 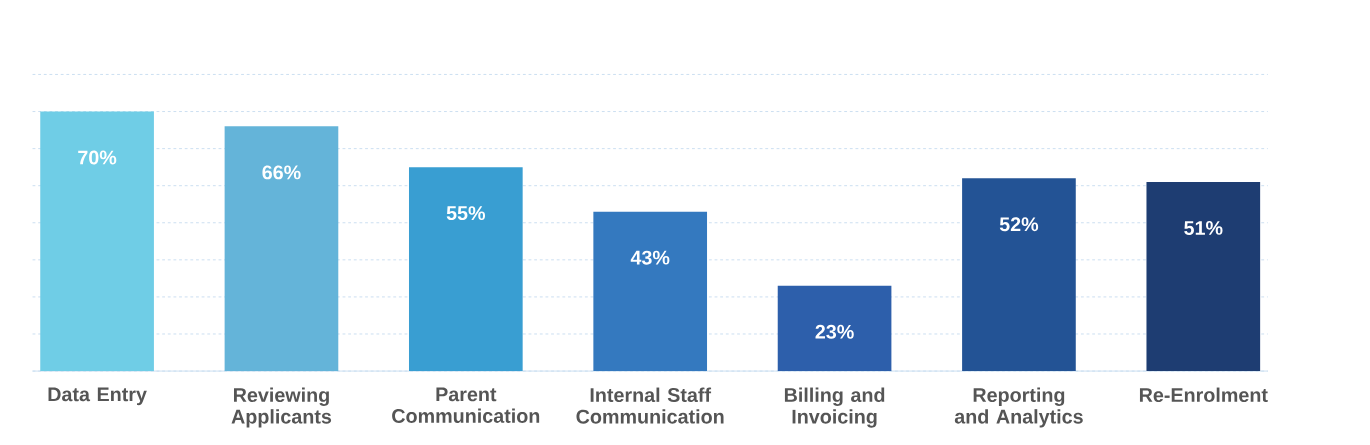 I want to click on x-tick-label: Reviewing Applicants, so click(x=281, y=407).